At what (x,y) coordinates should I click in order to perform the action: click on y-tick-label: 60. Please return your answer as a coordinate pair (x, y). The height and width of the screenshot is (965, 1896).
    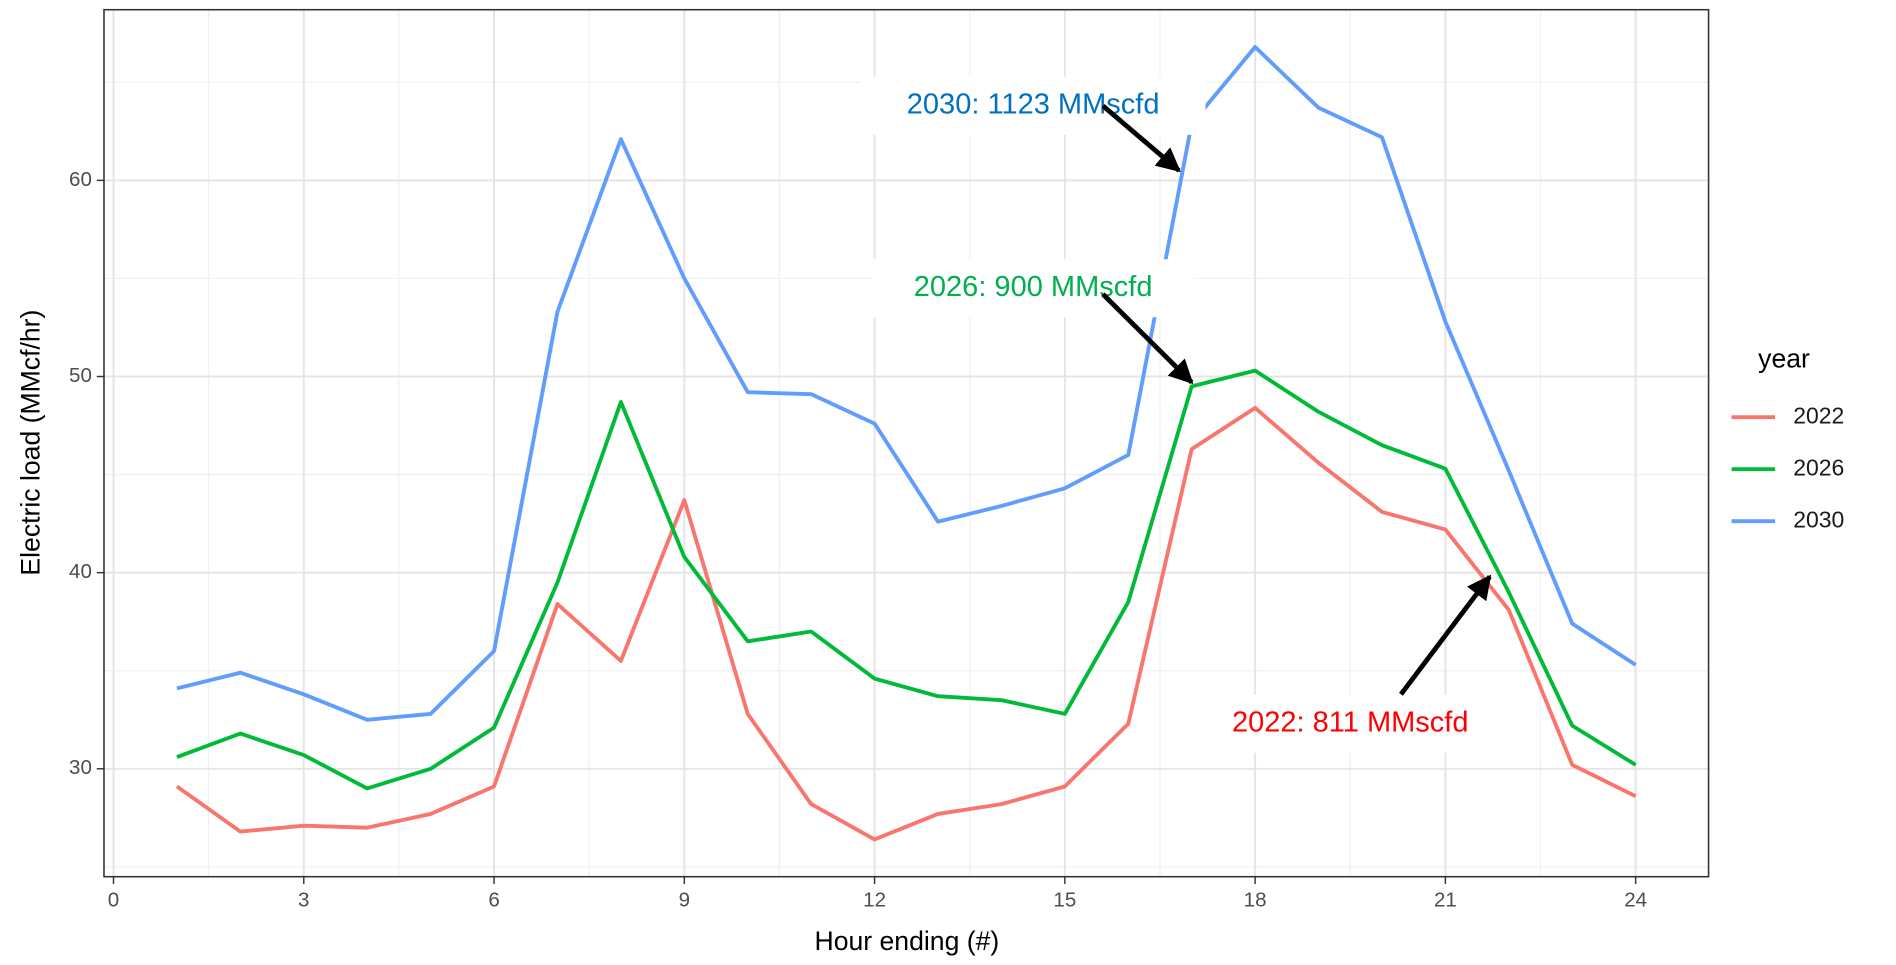
    Looking at the image, I should click on (80, 179).